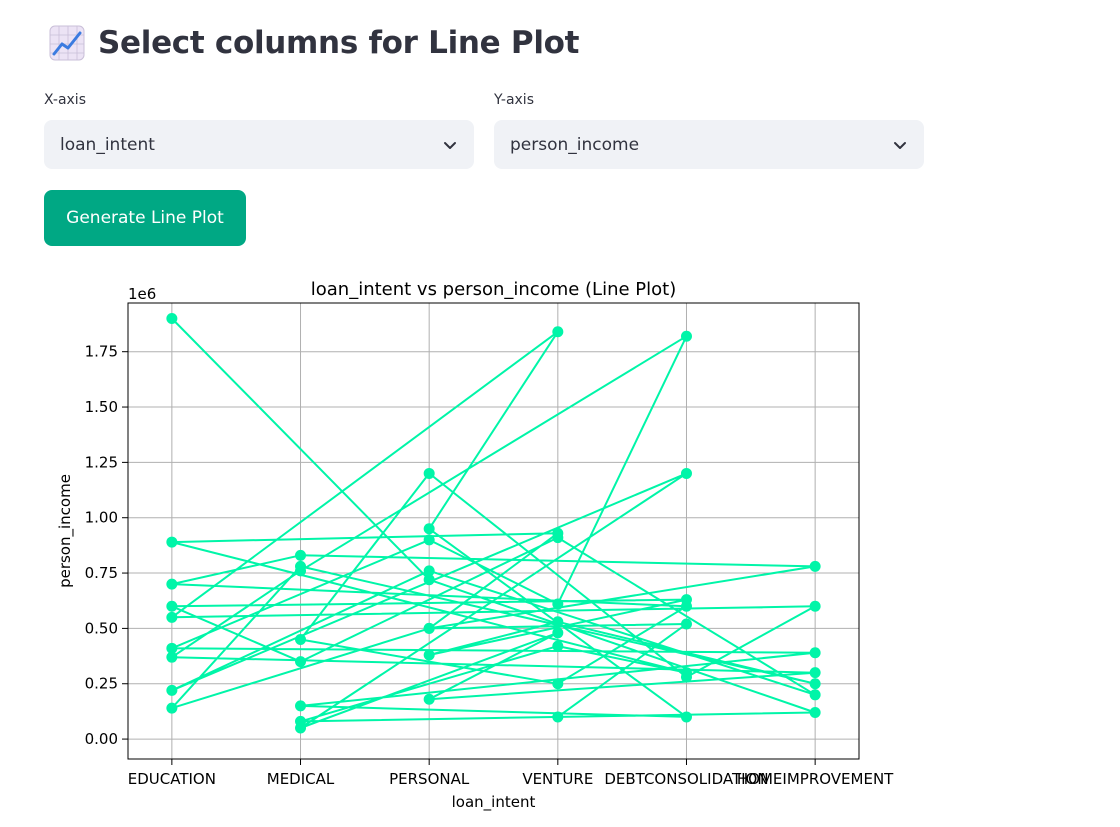 Image resolution: width=1120 pixels, height=827 pixels. What do you see at coordinates (65, 531) in the screenshot?
I see `y-axis-title: person_income` at bounding box center [65, 531].